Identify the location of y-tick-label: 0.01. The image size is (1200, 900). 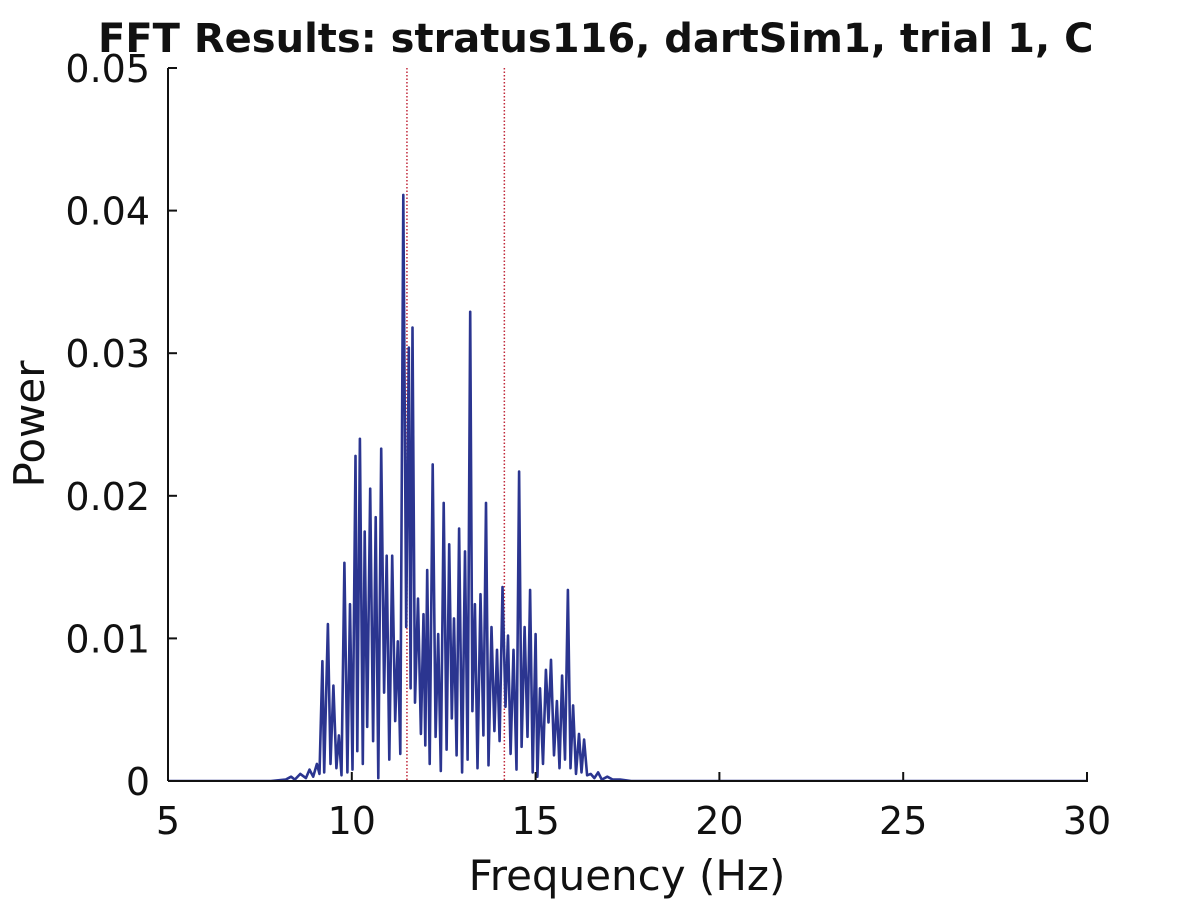
(107, 639).